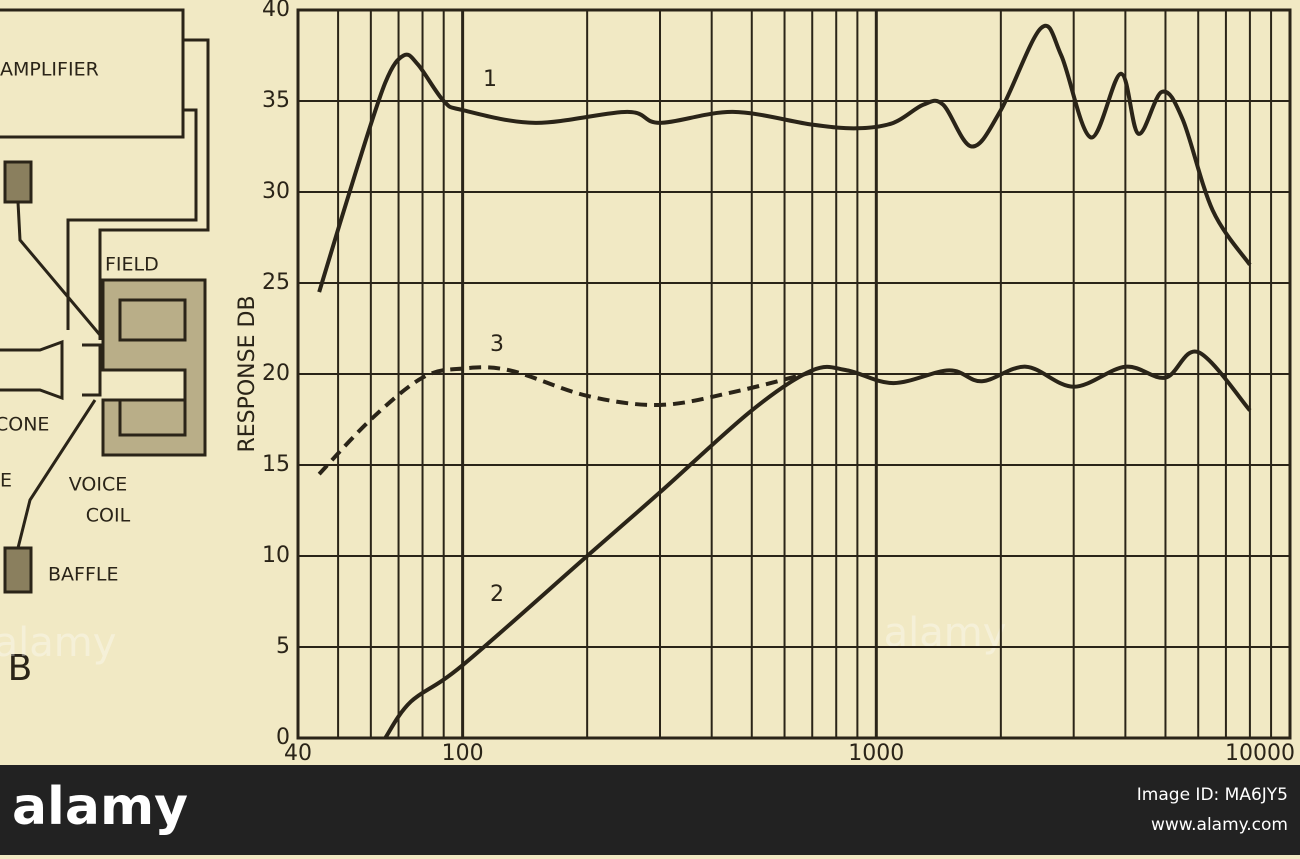 The width and height of the screenshot is (1300, 859). What do you see at coordinates (6, 481) in the screenshot?
I see `cut-label: E` at bounding box center [6, 481].